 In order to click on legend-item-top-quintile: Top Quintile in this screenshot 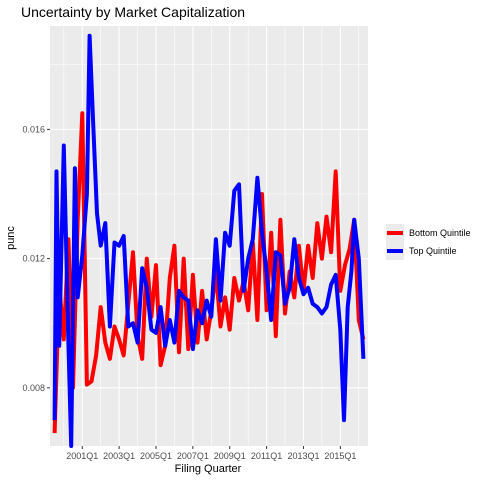, I will do `click(428, 251)`.